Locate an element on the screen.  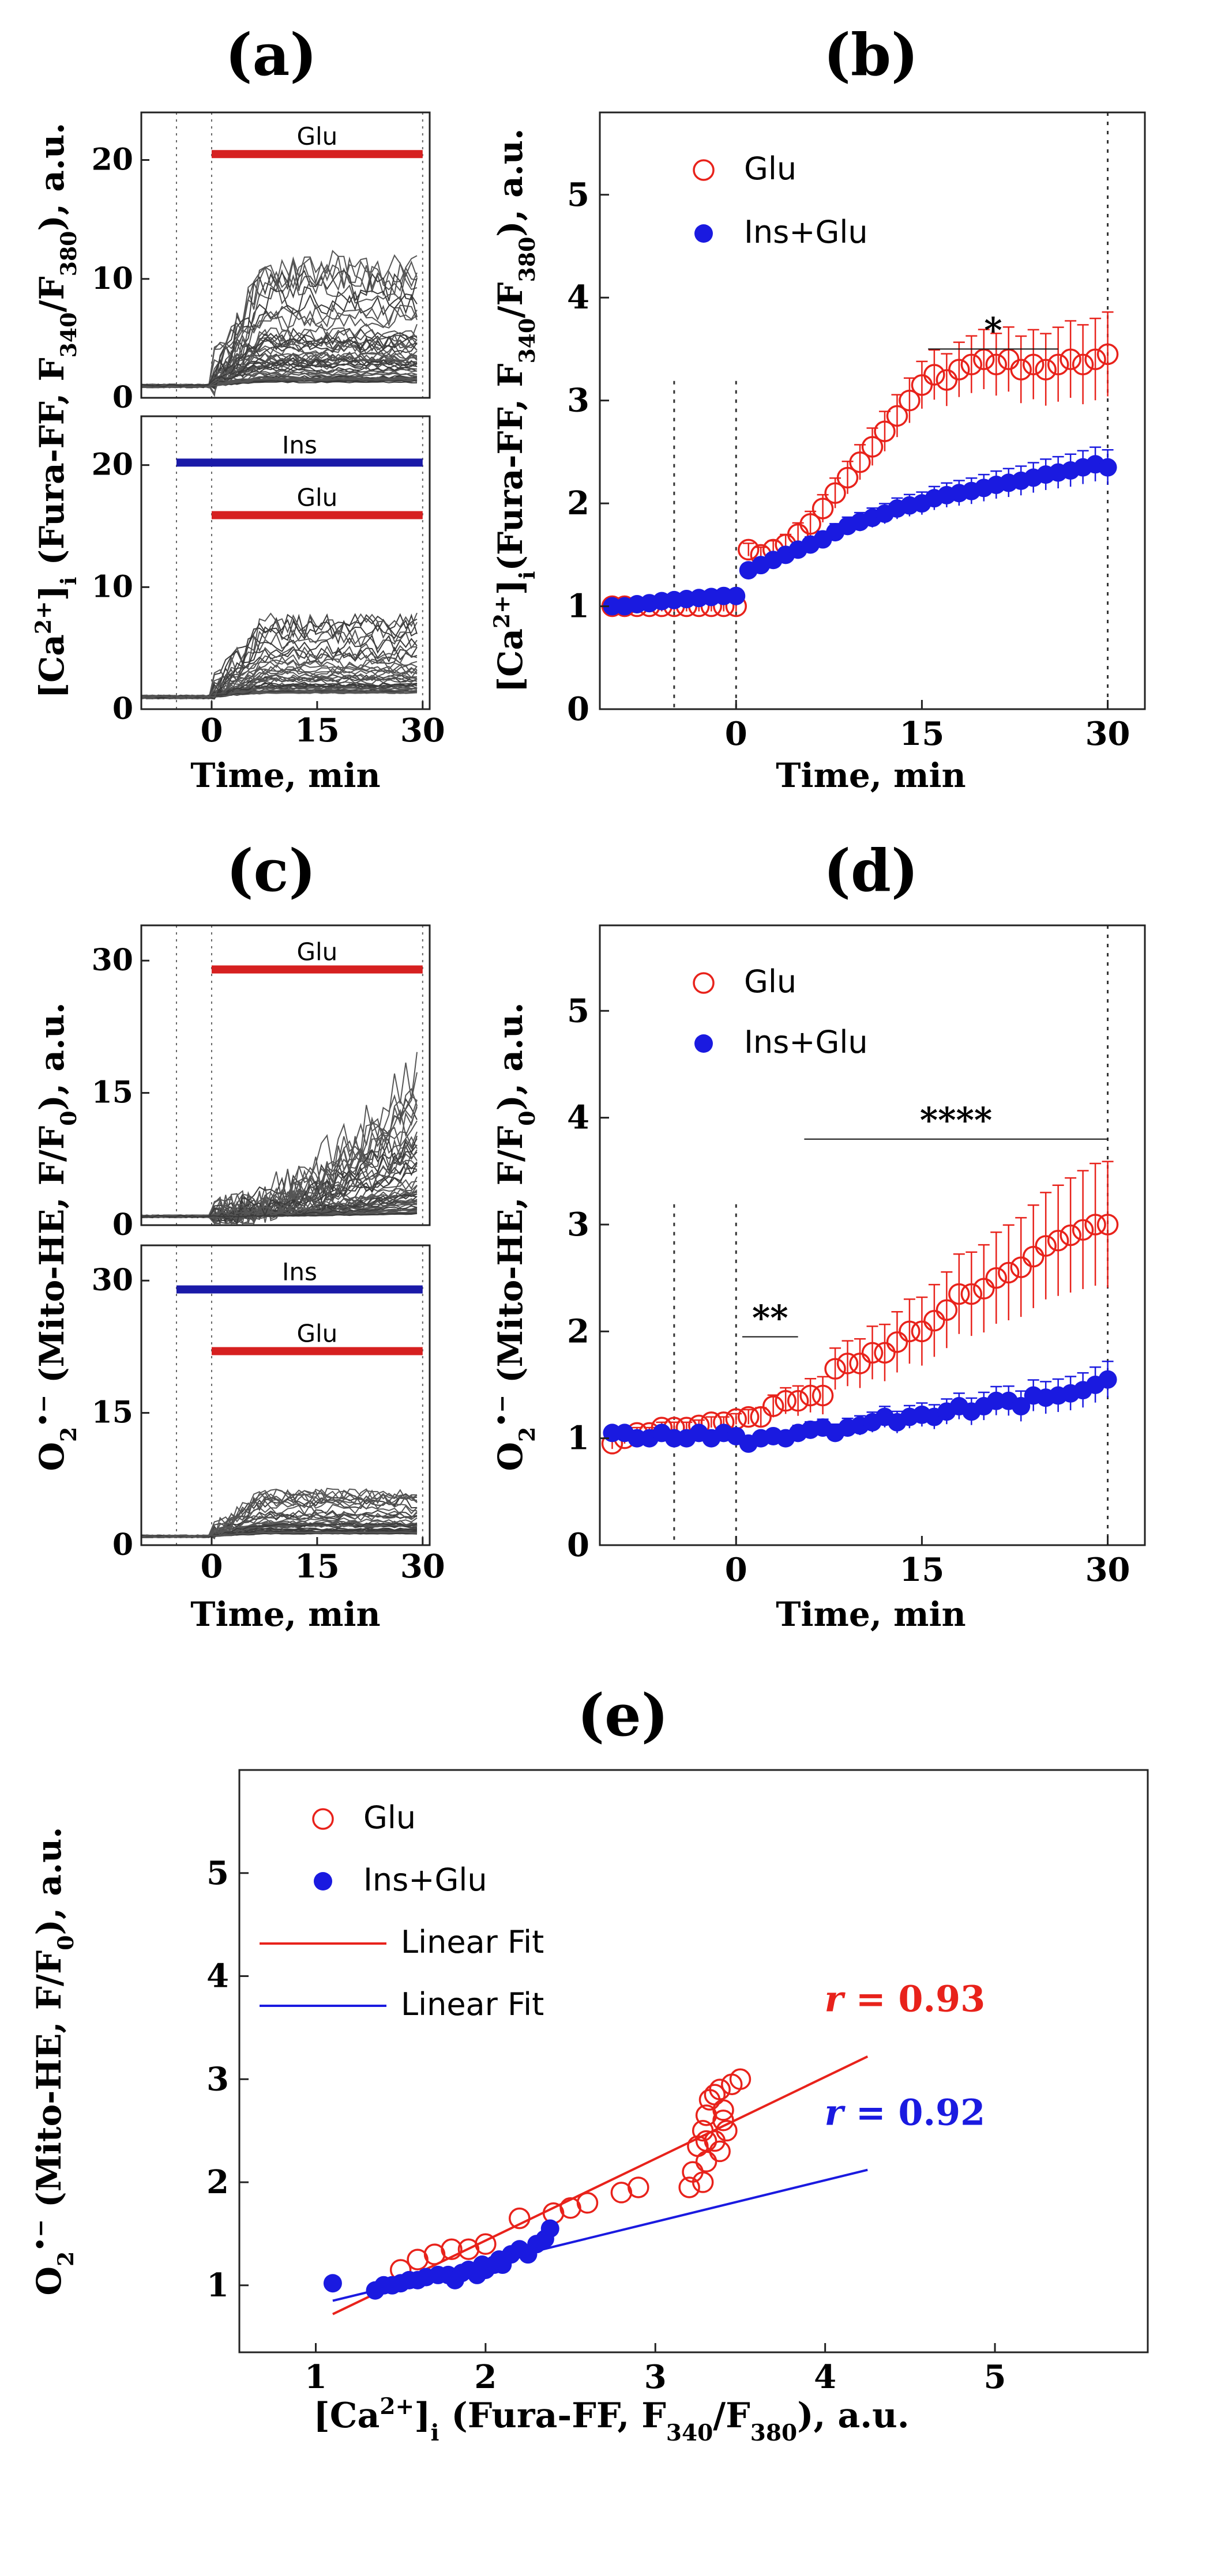
panel-label-a: (a) is located at coordinates (271, 55).